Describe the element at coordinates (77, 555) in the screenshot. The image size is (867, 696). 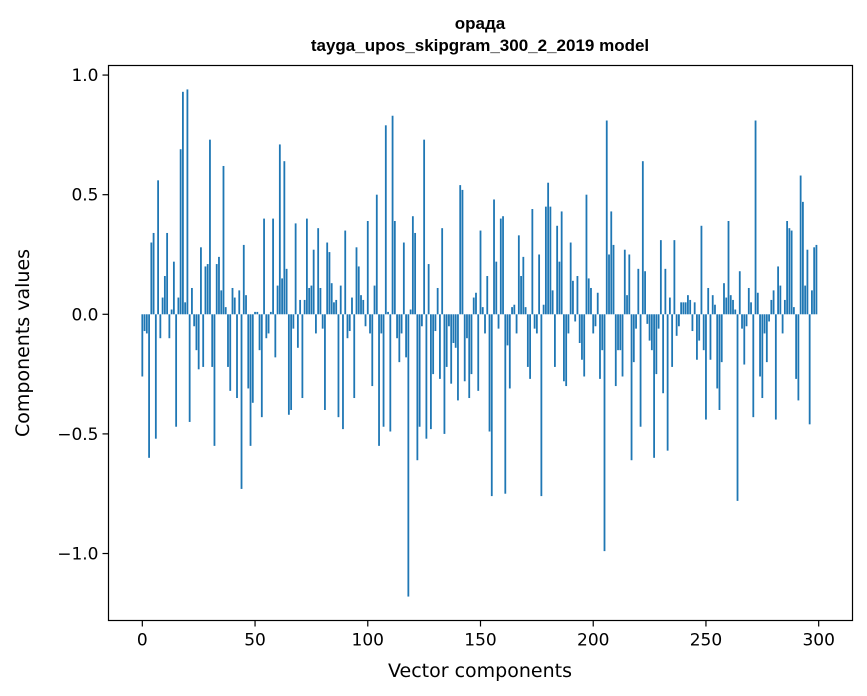
I see `y-tick-label: −1.0` at that location.